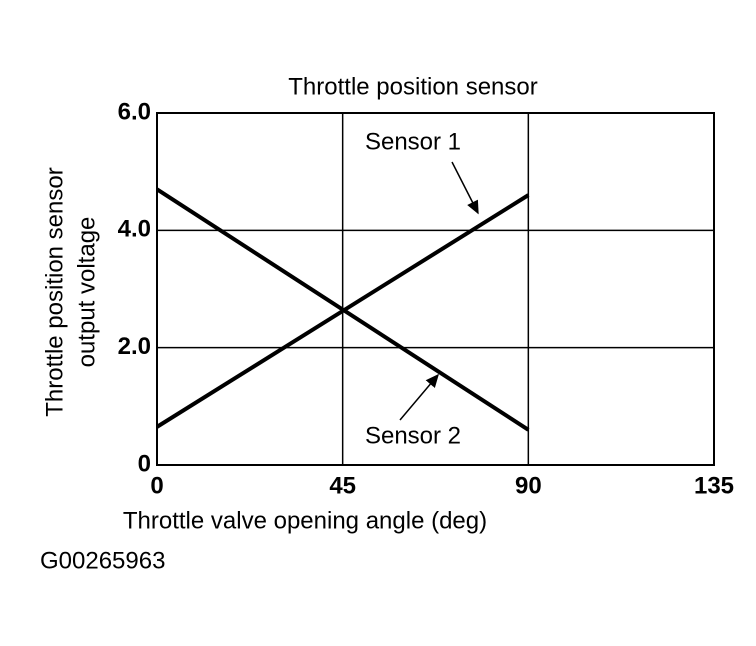 The width and height of the screenshot is (756, 646). Describe the element at coordinates (102, 560) in the screenshot. I see `footnote: G00265963` at that location.